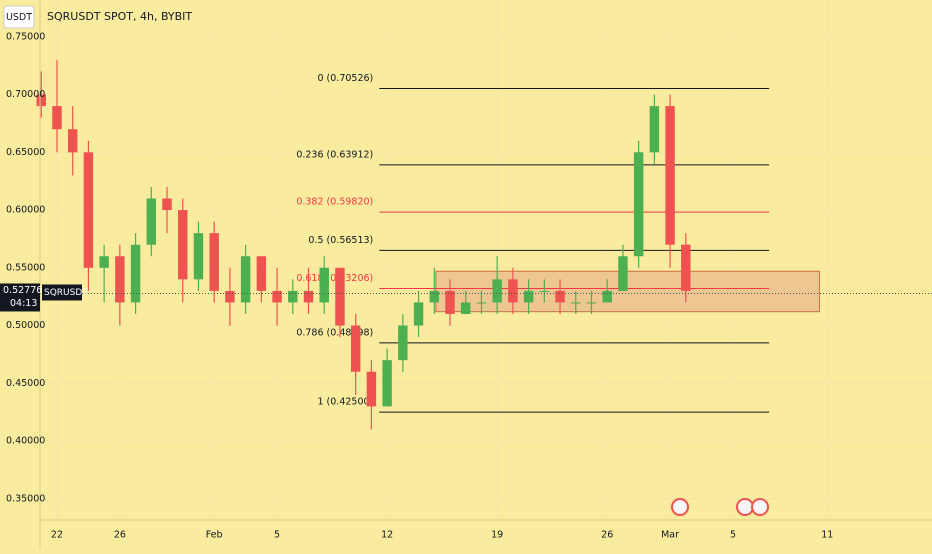 Image resolution: width=932 pixels, height=554 pixels. Describe the element at coordinates (23, 303) in the screenshot. I see `countdown: 04:13` at that location.